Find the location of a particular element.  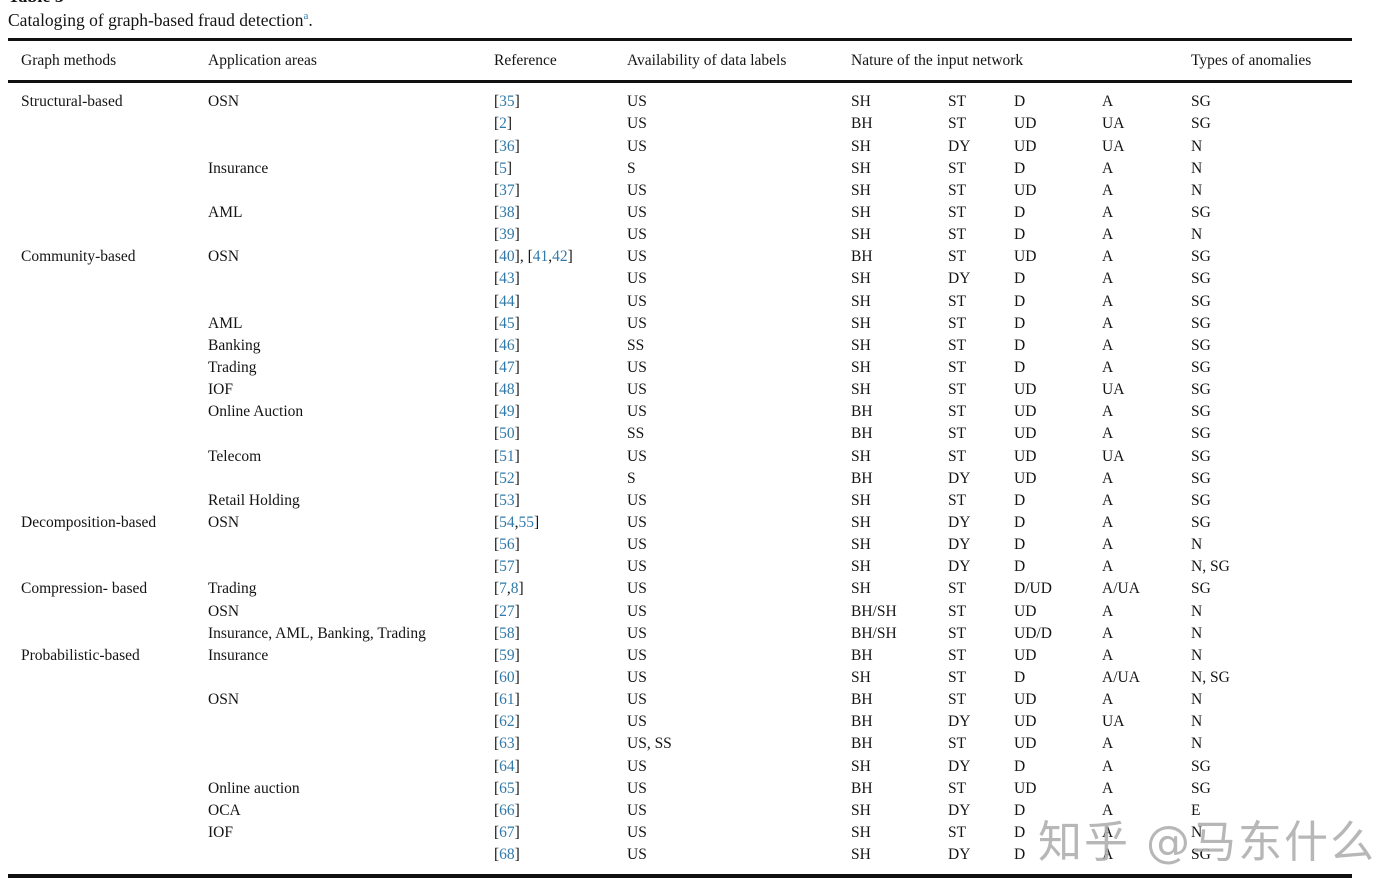

cell-reference: [61] is located at coordinates (507, 700).